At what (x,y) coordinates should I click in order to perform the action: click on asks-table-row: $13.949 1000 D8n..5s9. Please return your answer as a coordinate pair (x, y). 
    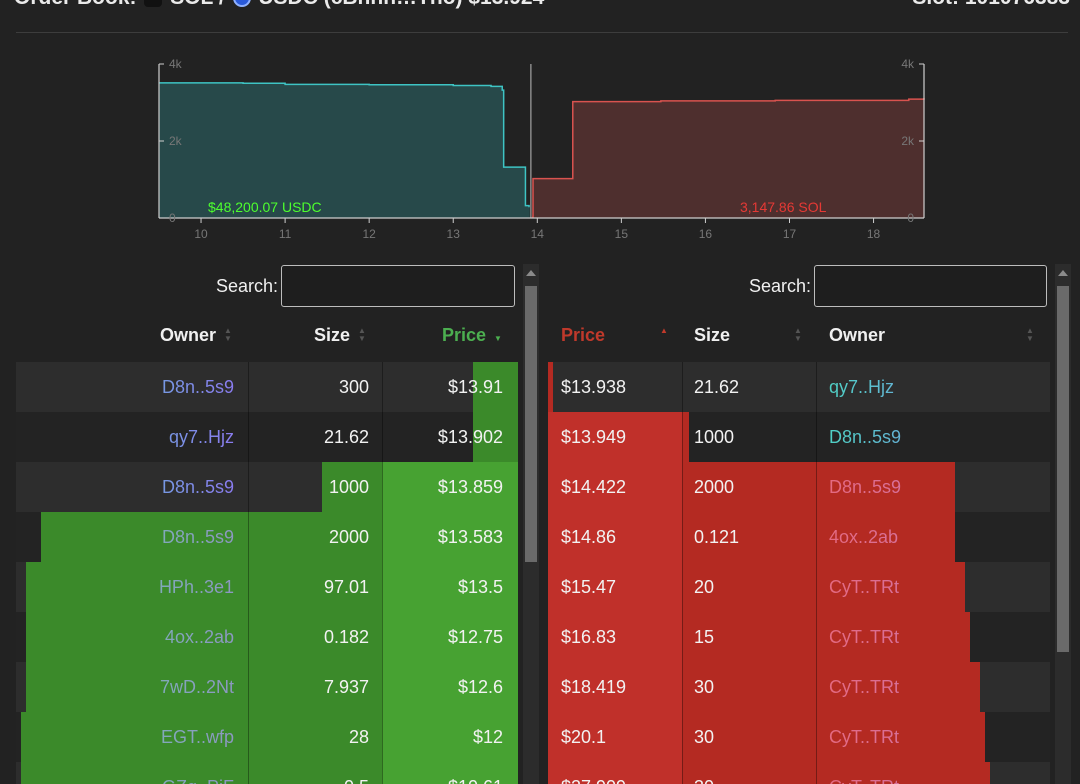
    Looking at the image, I should click on (799, 437).